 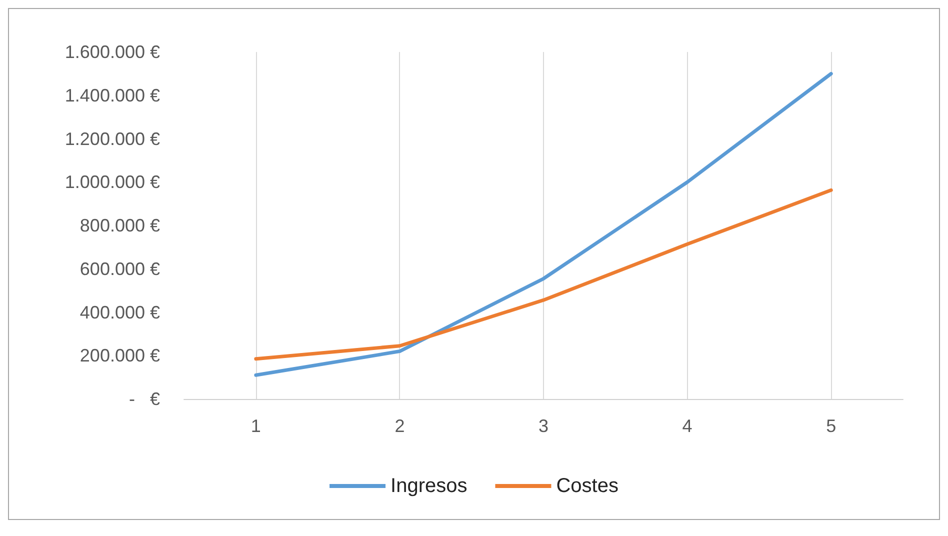 What do you see at coordinates (687, 426) in the screenshot?
I see `x-tick-label: 4` at bounding box center [687, 426].